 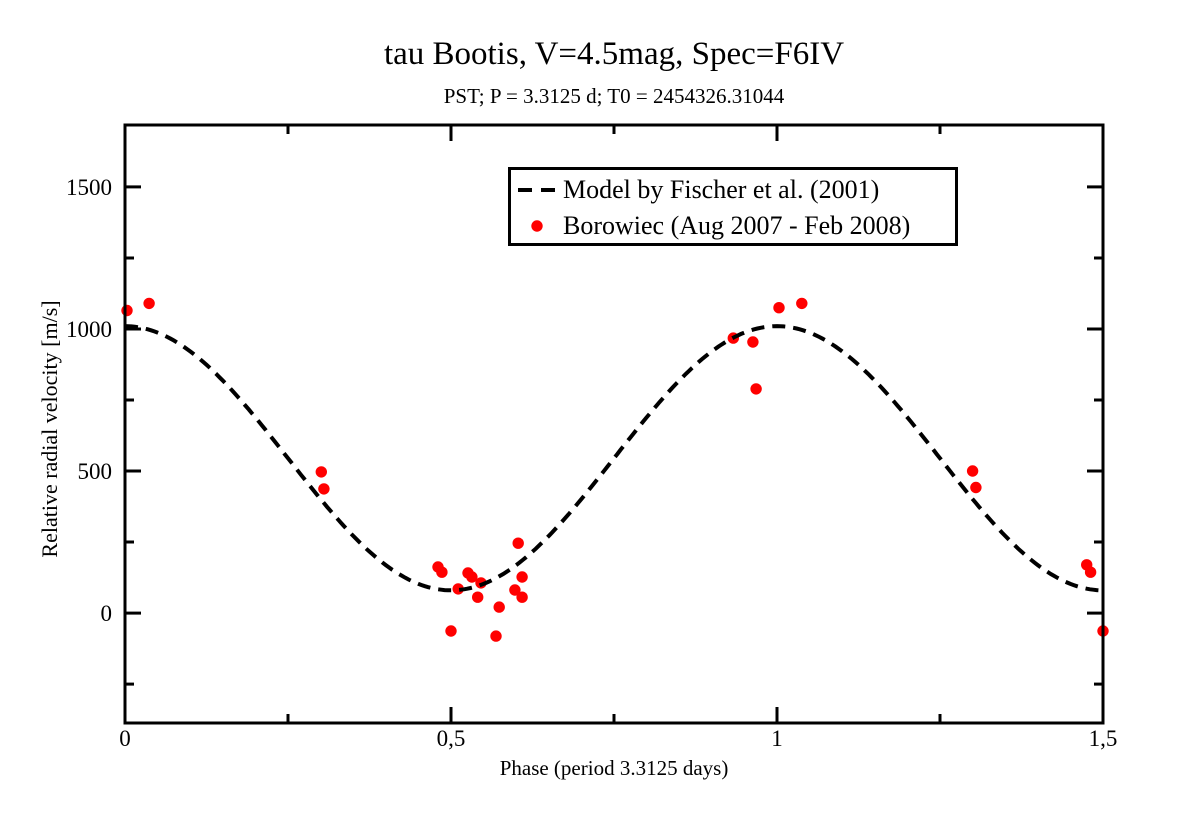 I want to click on y-tick-label: 500, so click(x=95, y=471).